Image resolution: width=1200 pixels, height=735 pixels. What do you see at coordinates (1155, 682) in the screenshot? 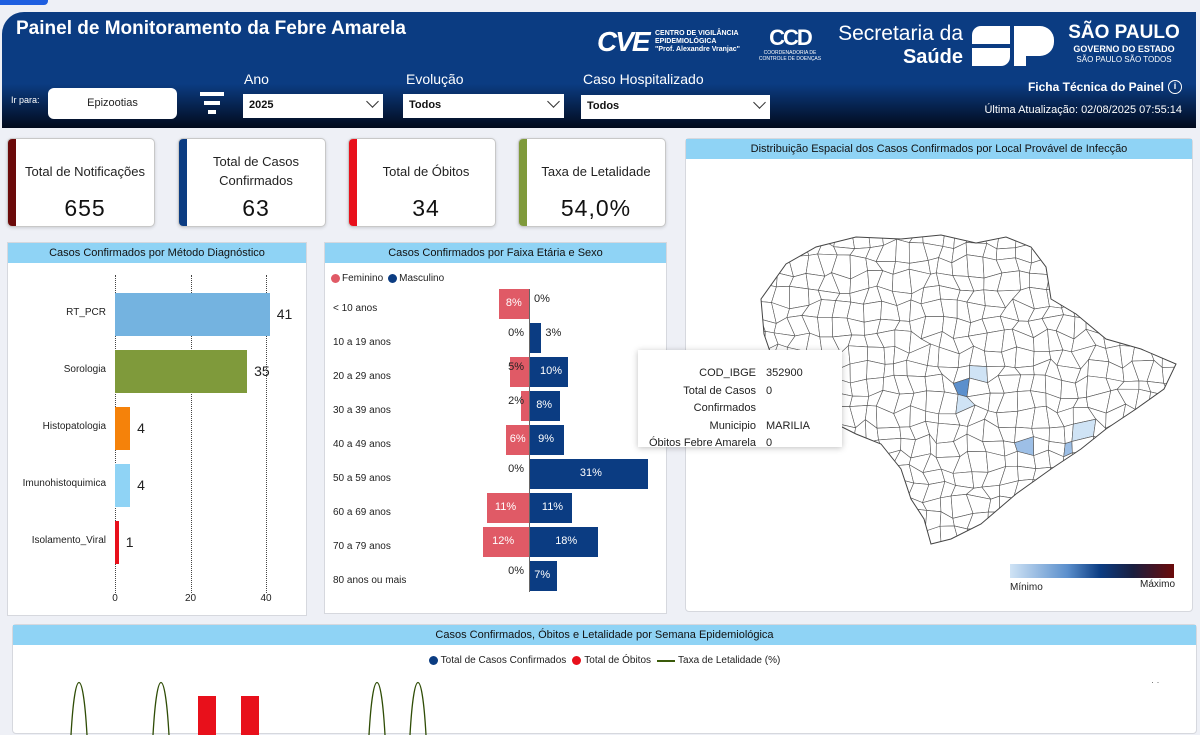
I see `more-options-icon: · ·` at bounding box center [1155, 682].